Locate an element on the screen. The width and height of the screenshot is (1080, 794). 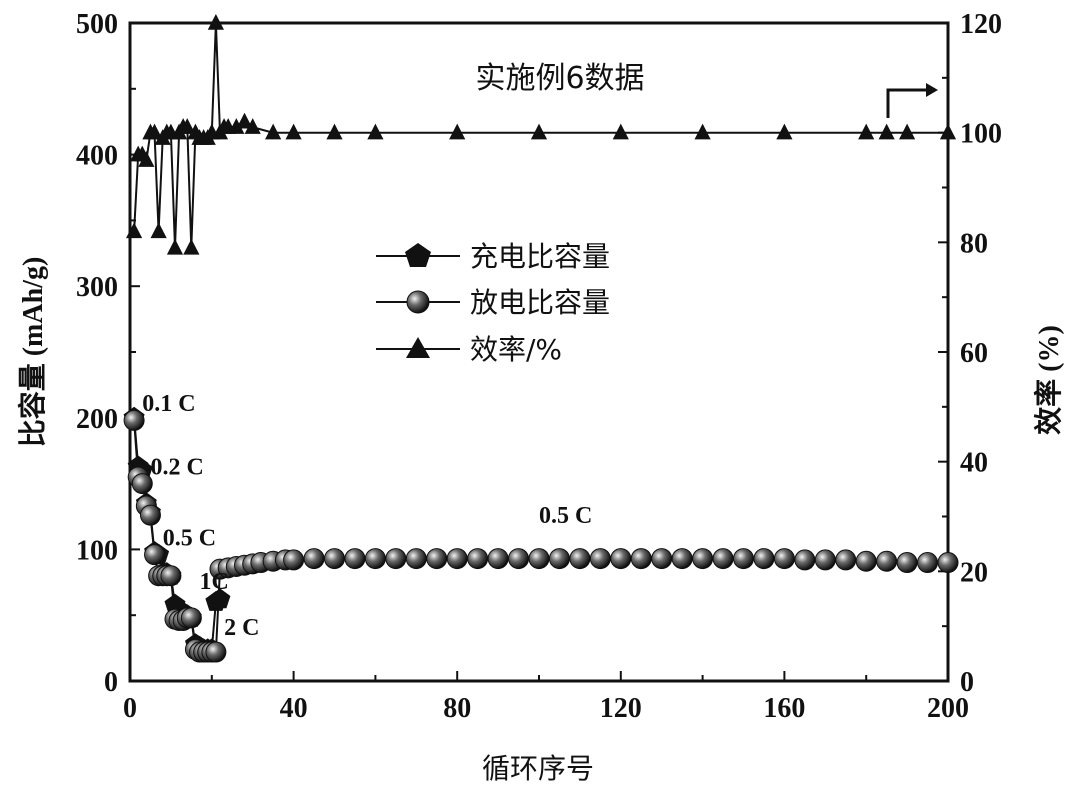
legend: 充电比容量 放电比容量 效率/% is located at coordinates (493, 303).